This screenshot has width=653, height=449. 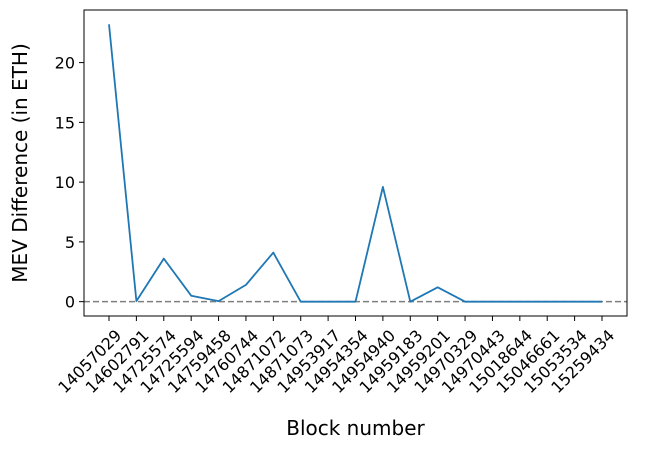 What do you see at coordinates (65, 63) in the screenshot?
I see `y-tick-label: 20` at bounding box center [65, 63].